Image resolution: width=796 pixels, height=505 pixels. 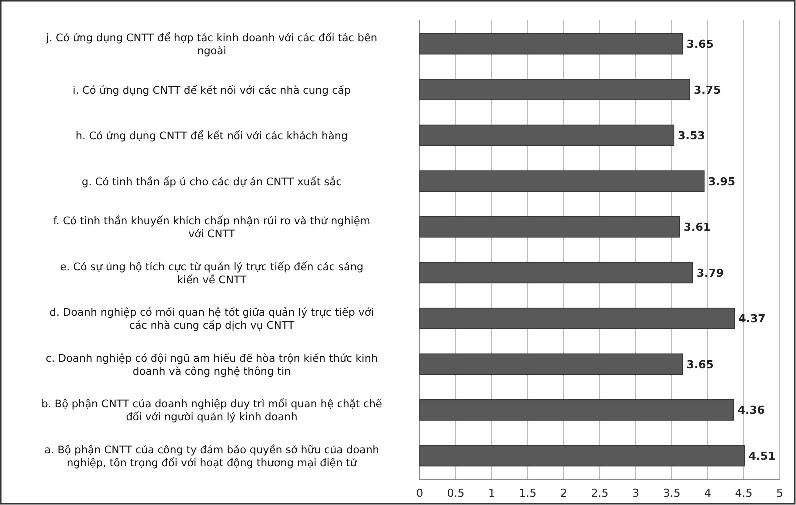 What do you see at coordinates (692, 136) in the screenshot?
I see `data-label: 3.53` at bounding box center [692, 136].